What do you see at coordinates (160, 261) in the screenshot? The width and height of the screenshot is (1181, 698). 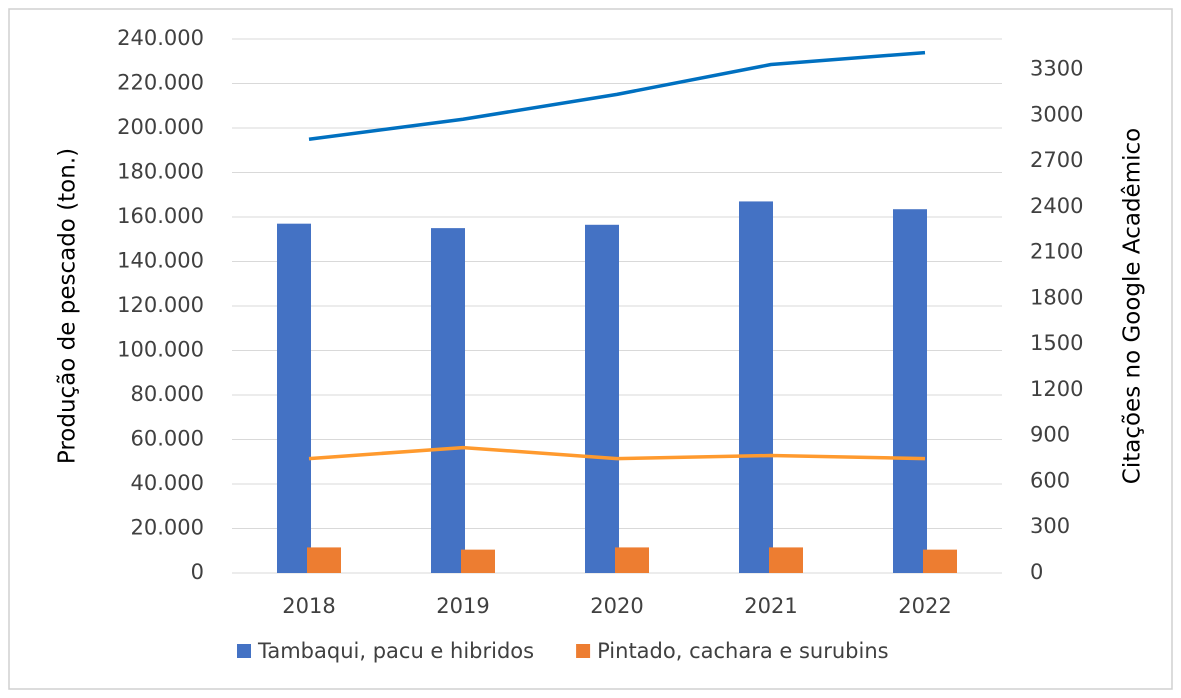 I see `y-tick-label: 140.000` at bounding box center [160, 261].